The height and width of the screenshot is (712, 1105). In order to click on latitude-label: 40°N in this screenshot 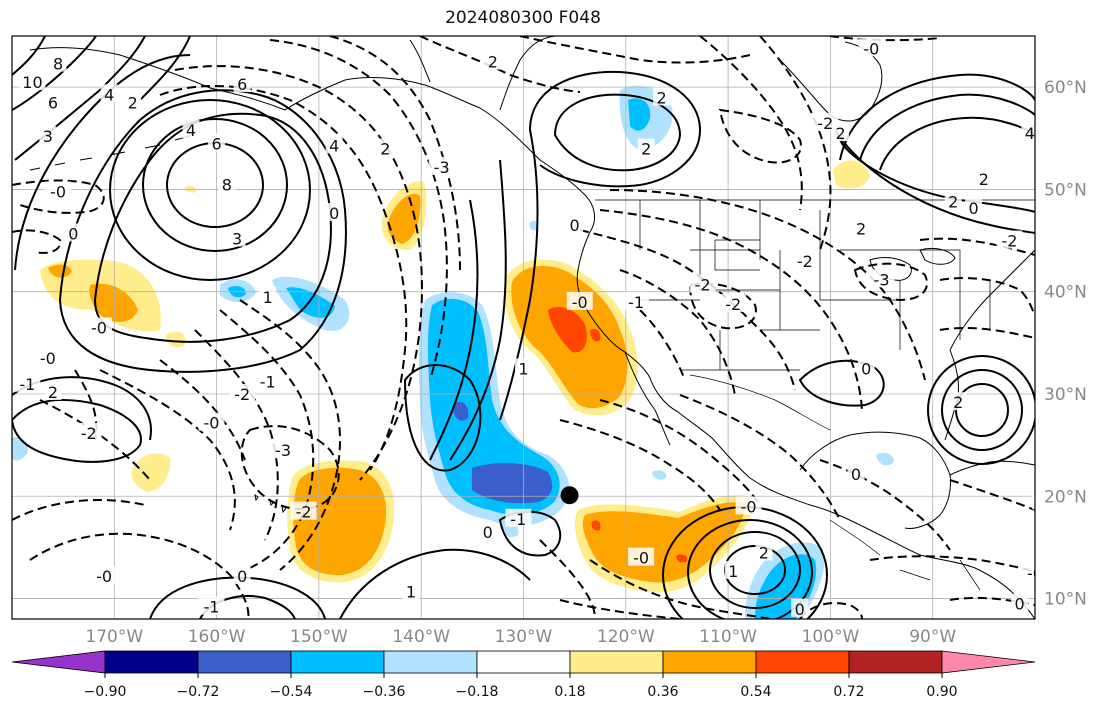, I will do `click(1065, 293)`.